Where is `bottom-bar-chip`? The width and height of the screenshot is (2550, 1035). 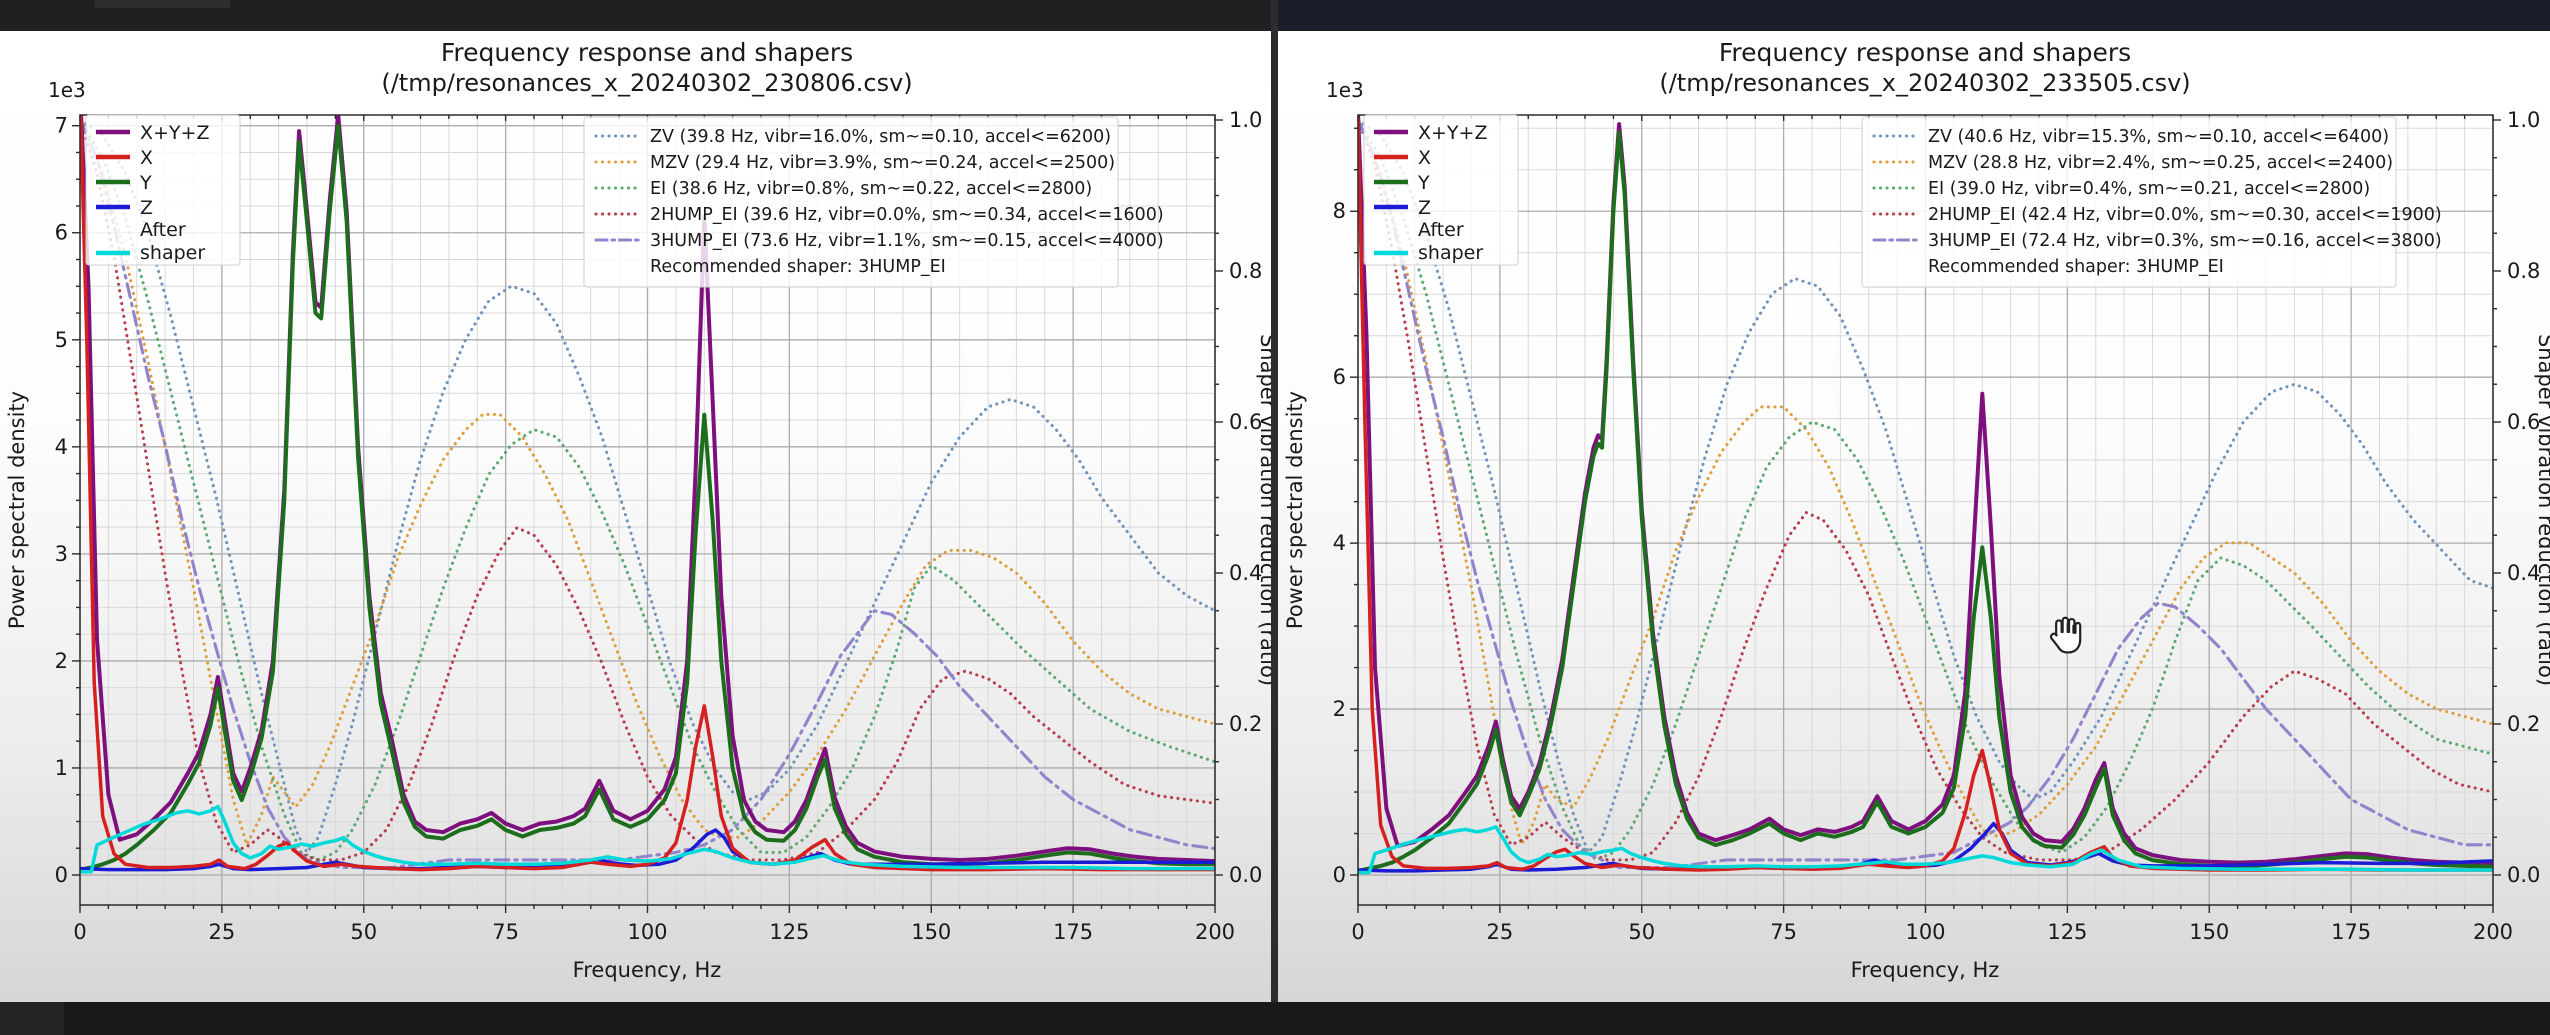
bottom-bar-chip is located at coordinates (32, 1018).